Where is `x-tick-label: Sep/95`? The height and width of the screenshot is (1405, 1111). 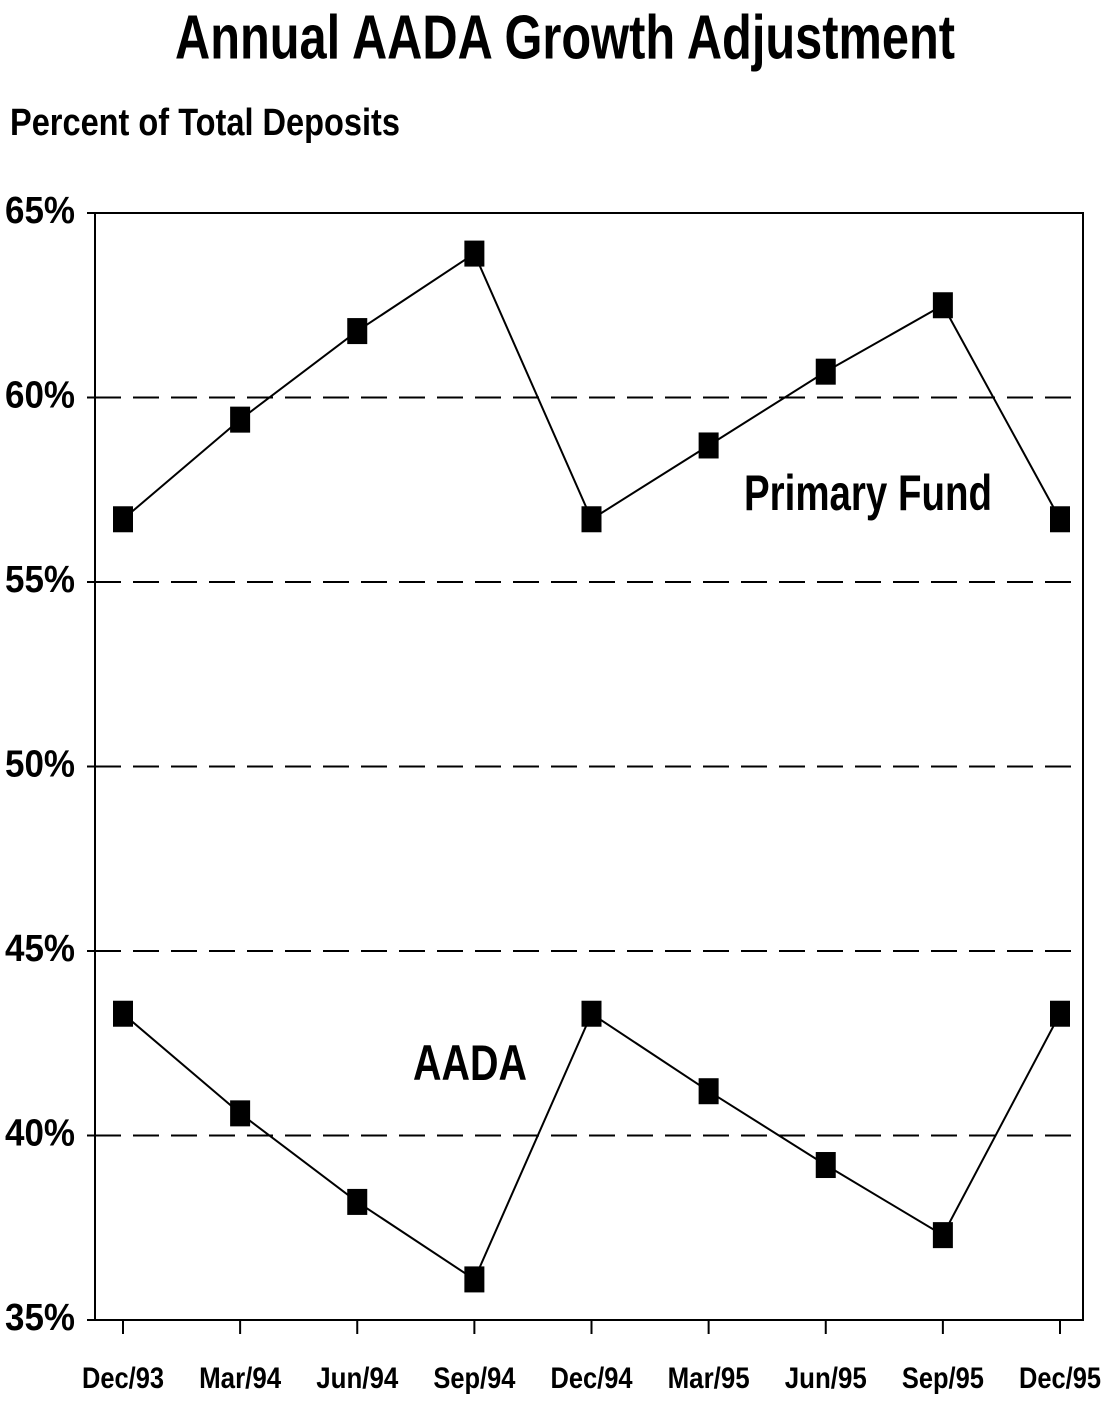
x-tick-label: Sep/95 is located at coordinates (943, 1378).